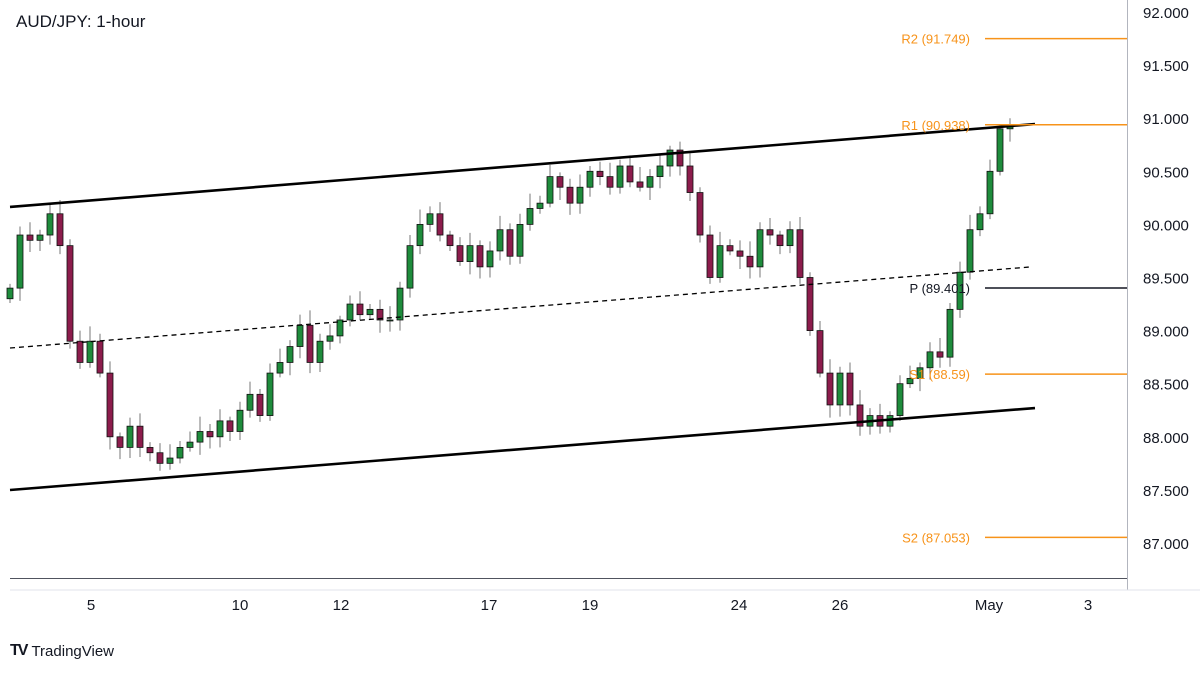 Image resolution: width=1200 pixels, height=675 pixels. What do you see at coordinates (1166, 279) in the screenshot?
I see `y-tick-label: 89.500` at bounding box center [1166, 279].